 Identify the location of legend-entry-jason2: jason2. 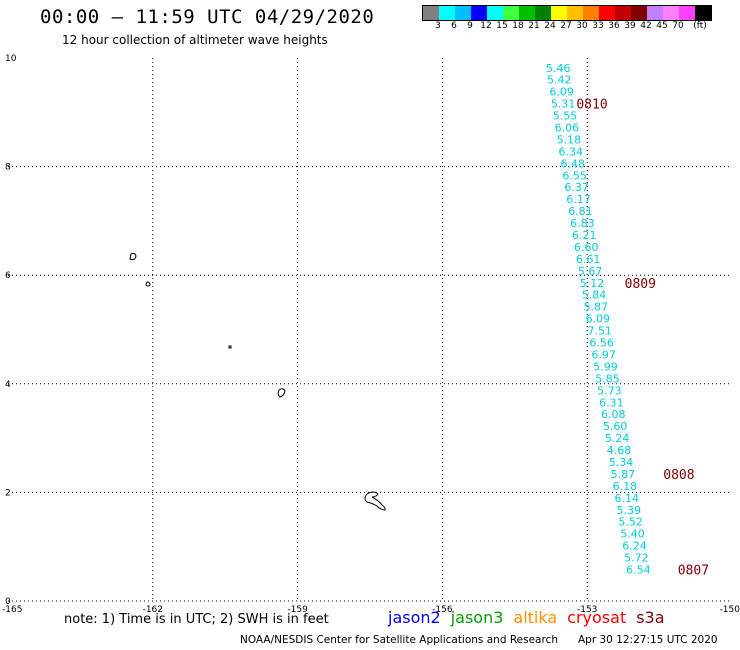
(414, 617).